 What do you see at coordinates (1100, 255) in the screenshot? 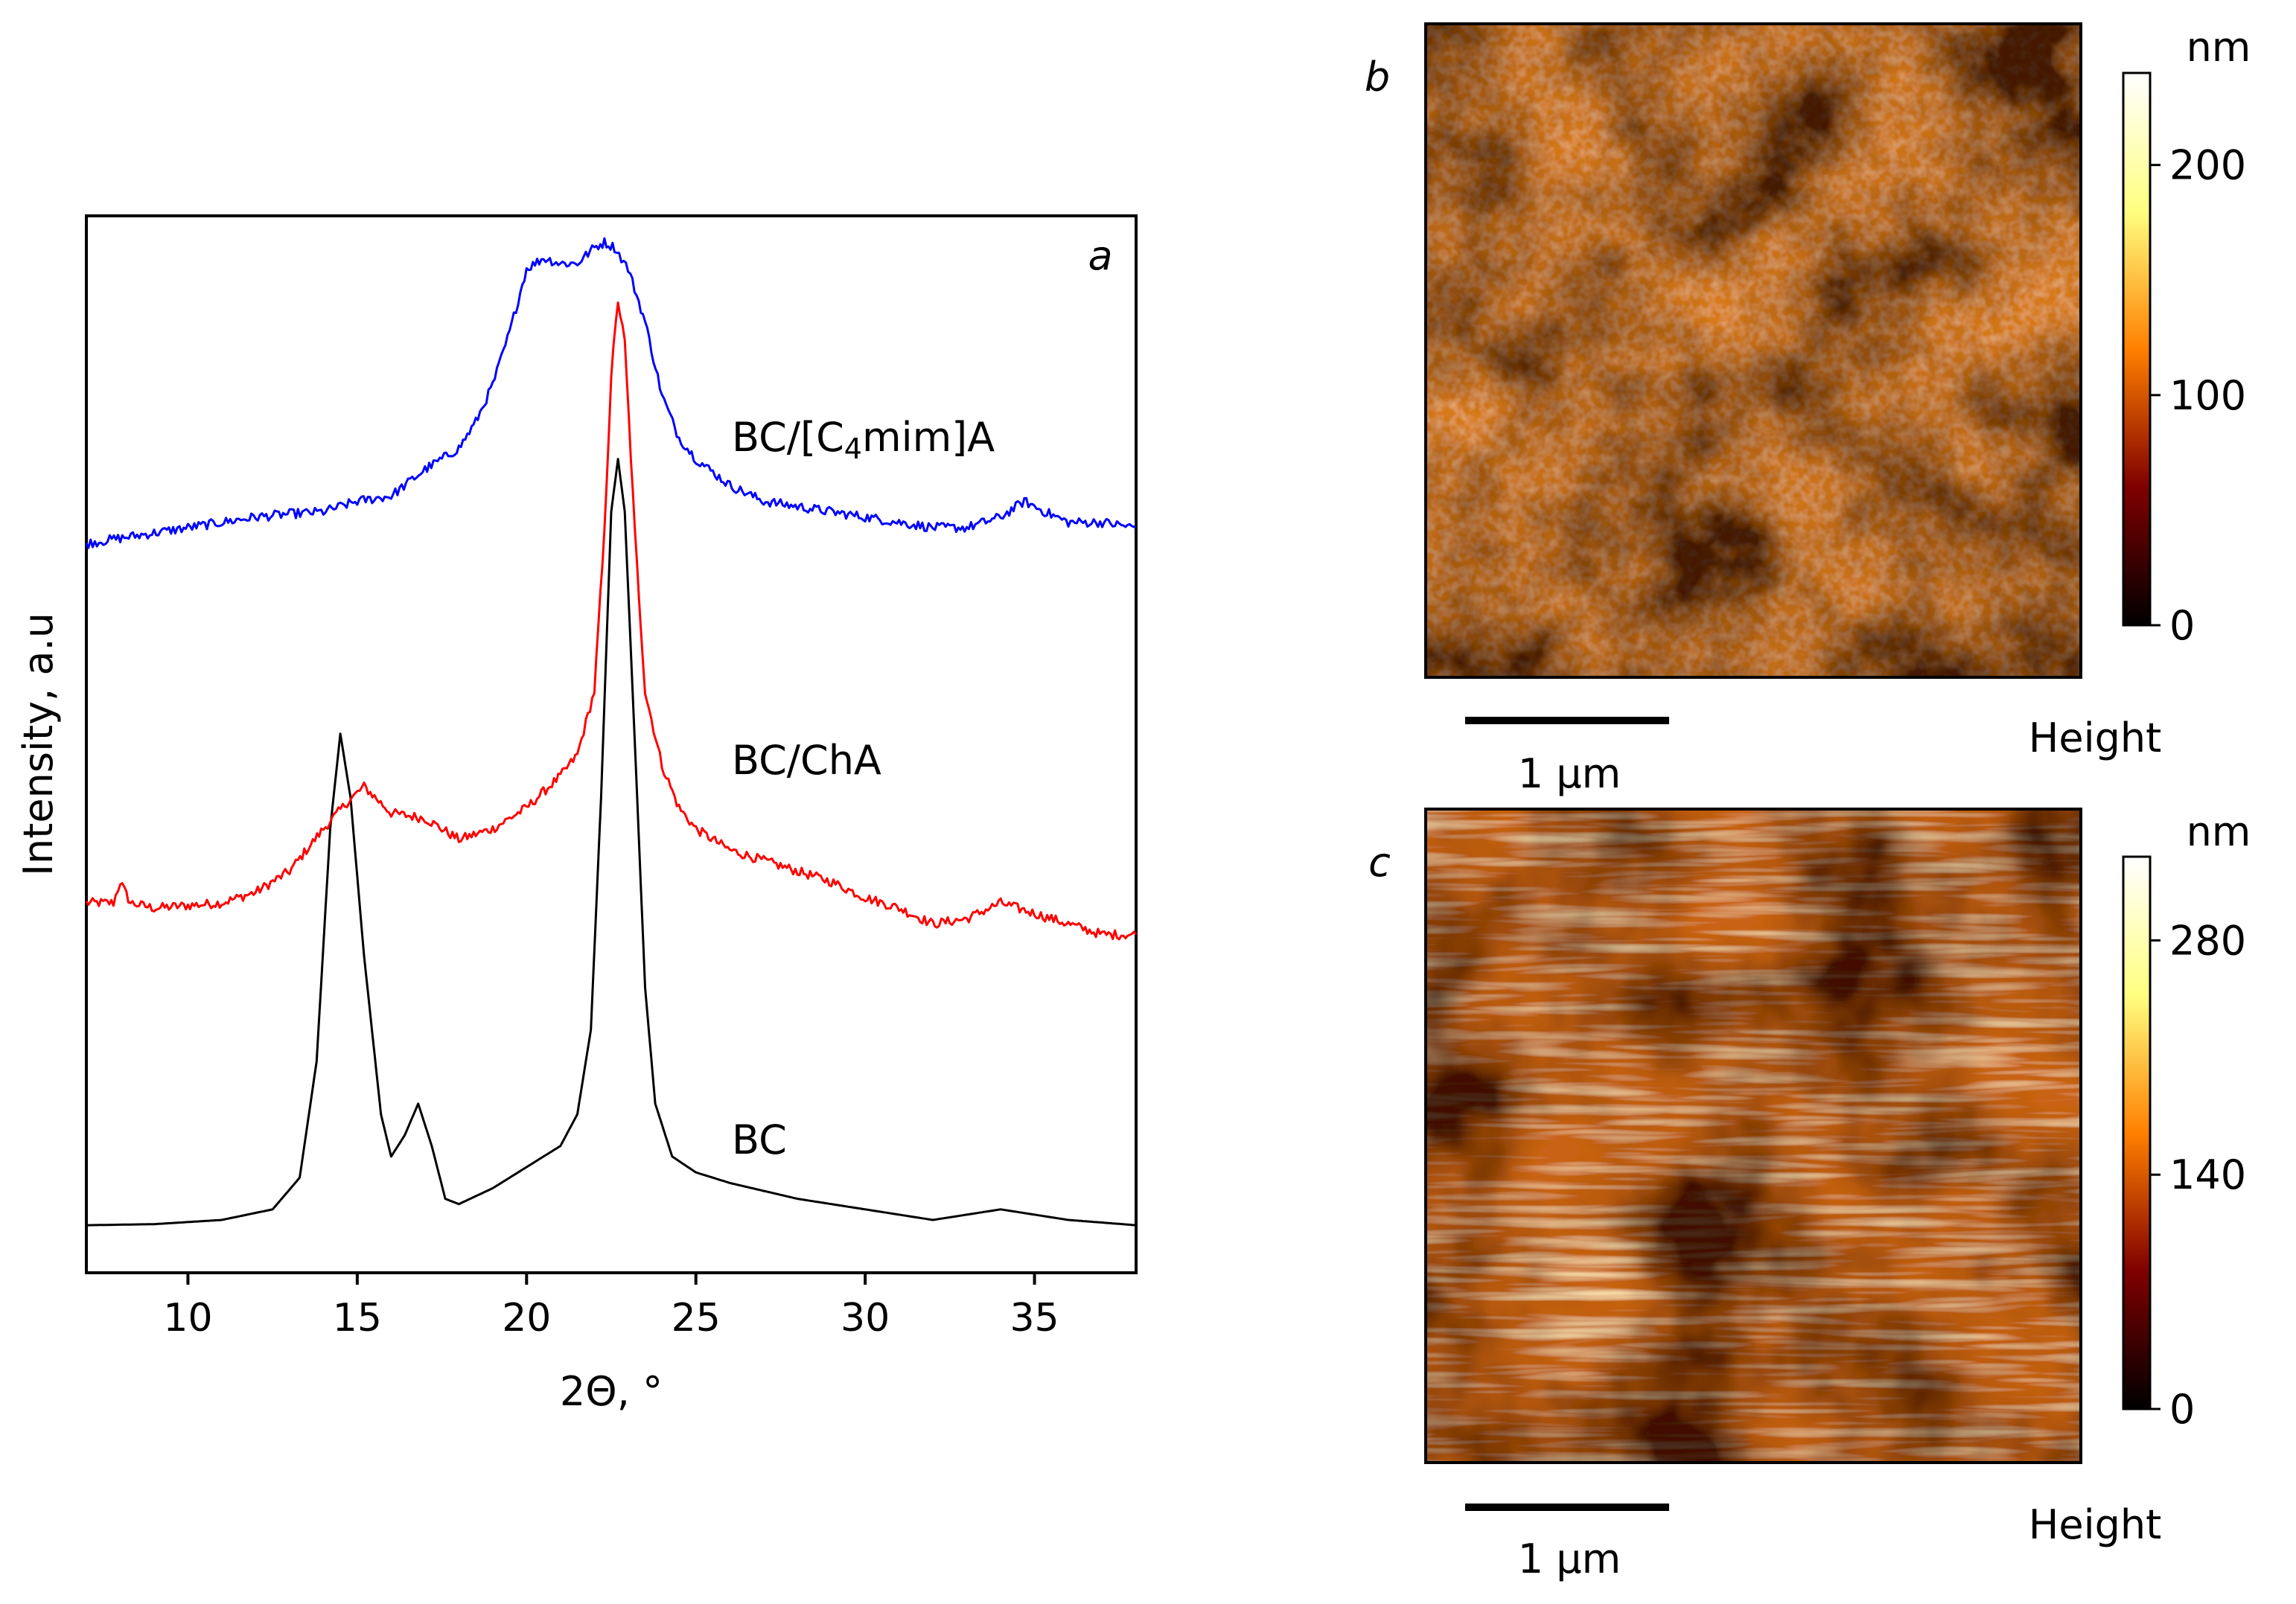
I see `panel-letter-a: a` at bounding box center [1100, 255].